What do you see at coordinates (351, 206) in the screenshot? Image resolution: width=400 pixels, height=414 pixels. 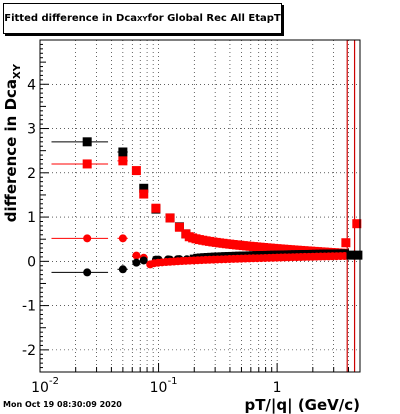 I see `vertical-lines-layer` at bounding box center [351, 206].